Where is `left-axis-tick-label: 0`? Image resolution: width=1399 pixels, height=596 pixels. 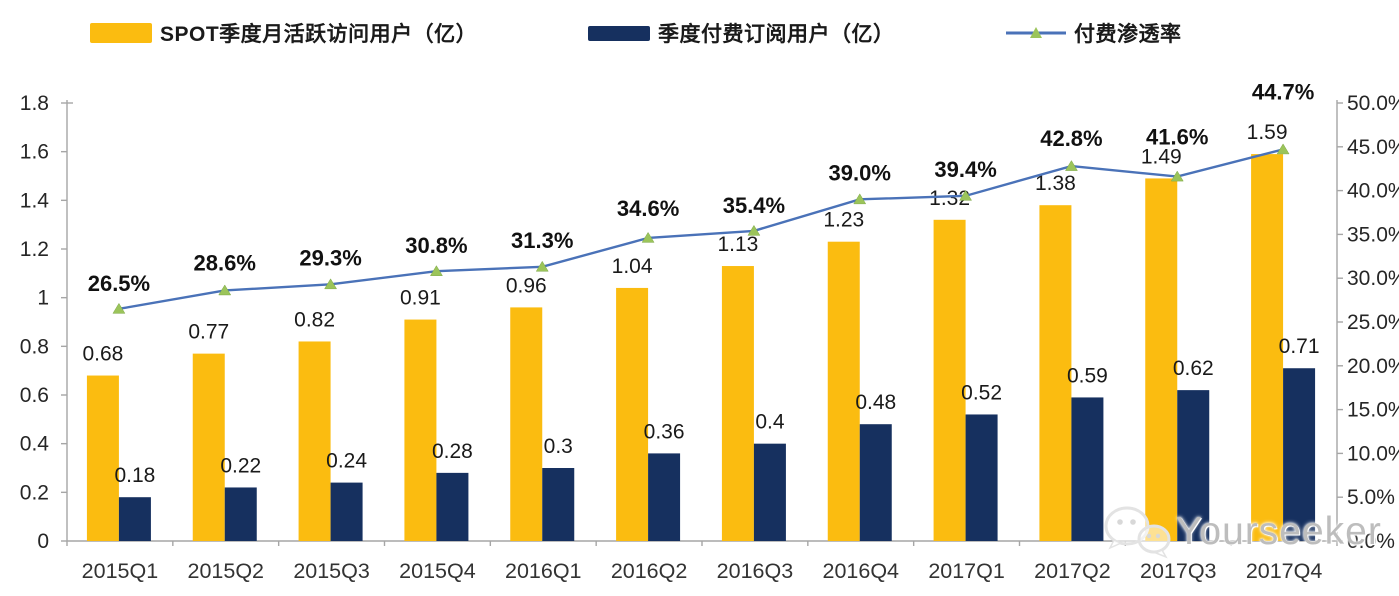 left-axis-tick-label: 0 is located at coordinates (43, 541).